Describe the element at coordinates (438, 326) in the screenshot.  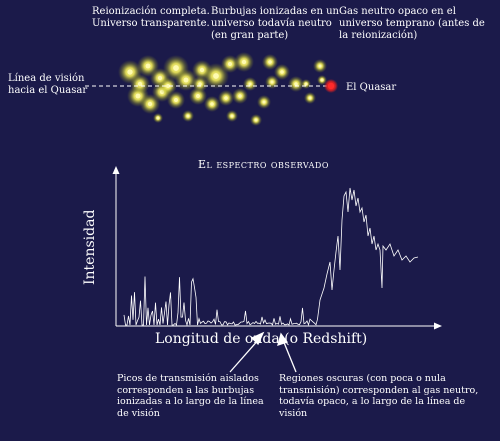
I see `x-axis-arrow` at that location.